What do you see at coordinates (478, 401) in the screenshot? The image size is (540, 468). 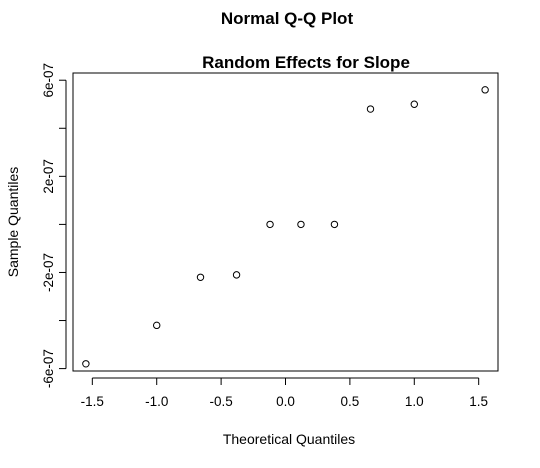 I see `x-tick-label: 1.5` at bounding box center [478, 401].